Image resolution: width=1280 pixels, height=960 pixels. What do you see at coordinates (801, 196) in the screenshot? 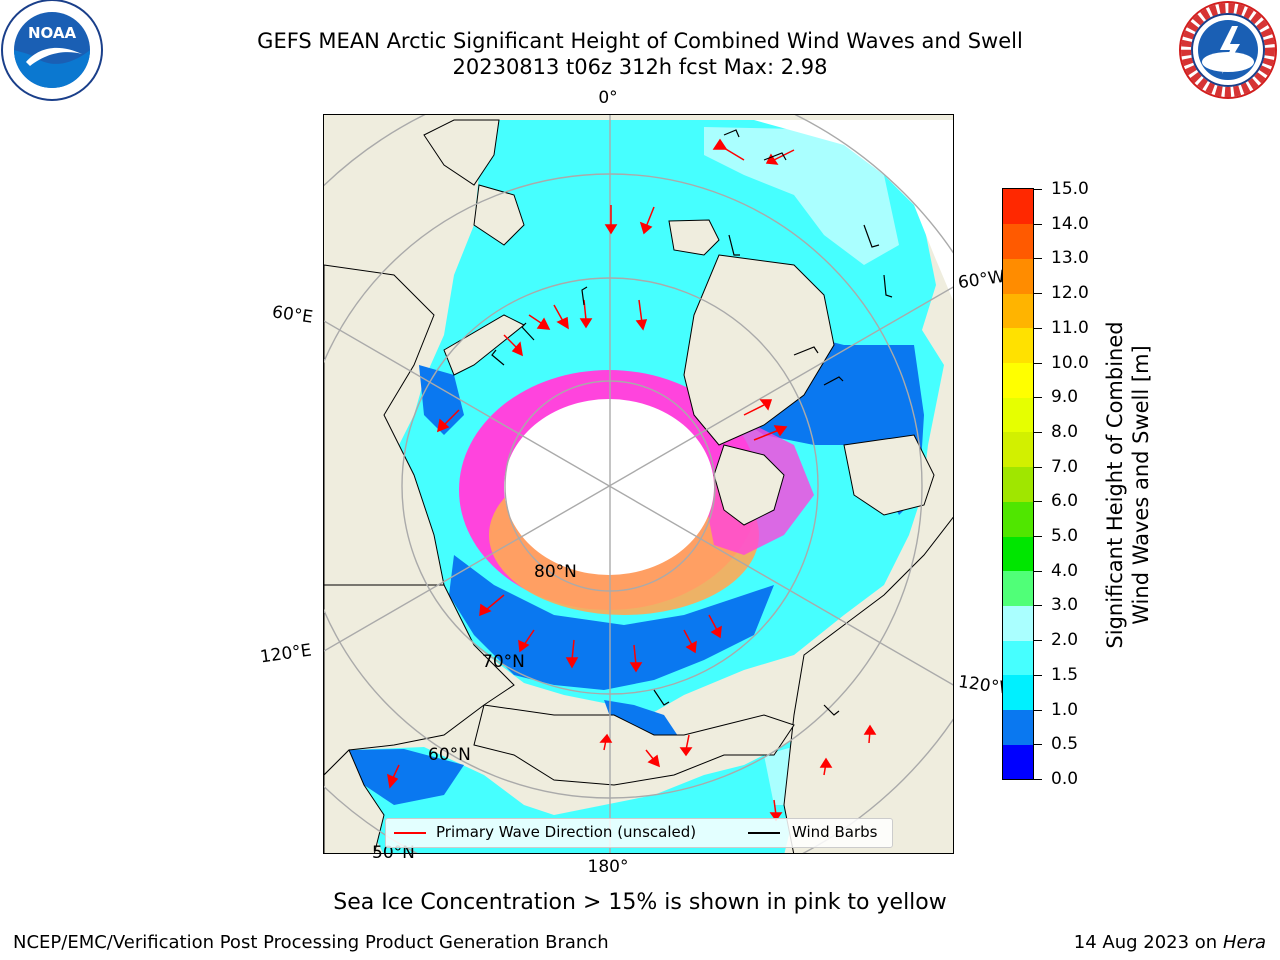
I see `ocean-light-band` at bounding box center [801, 196].